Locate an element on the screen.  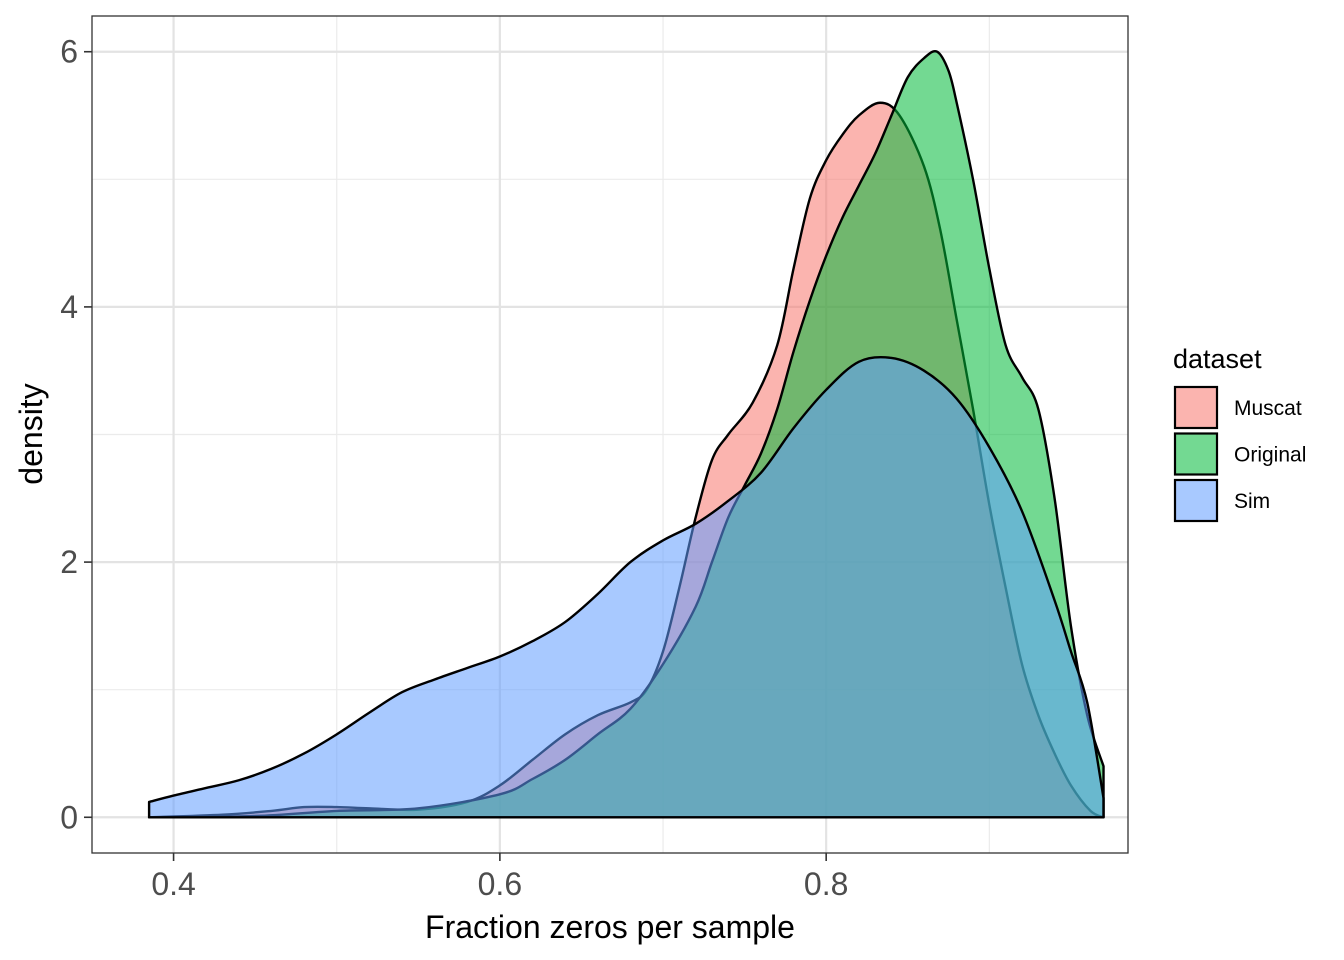
legend-swatch-original is located at coordinates (1196, 454).